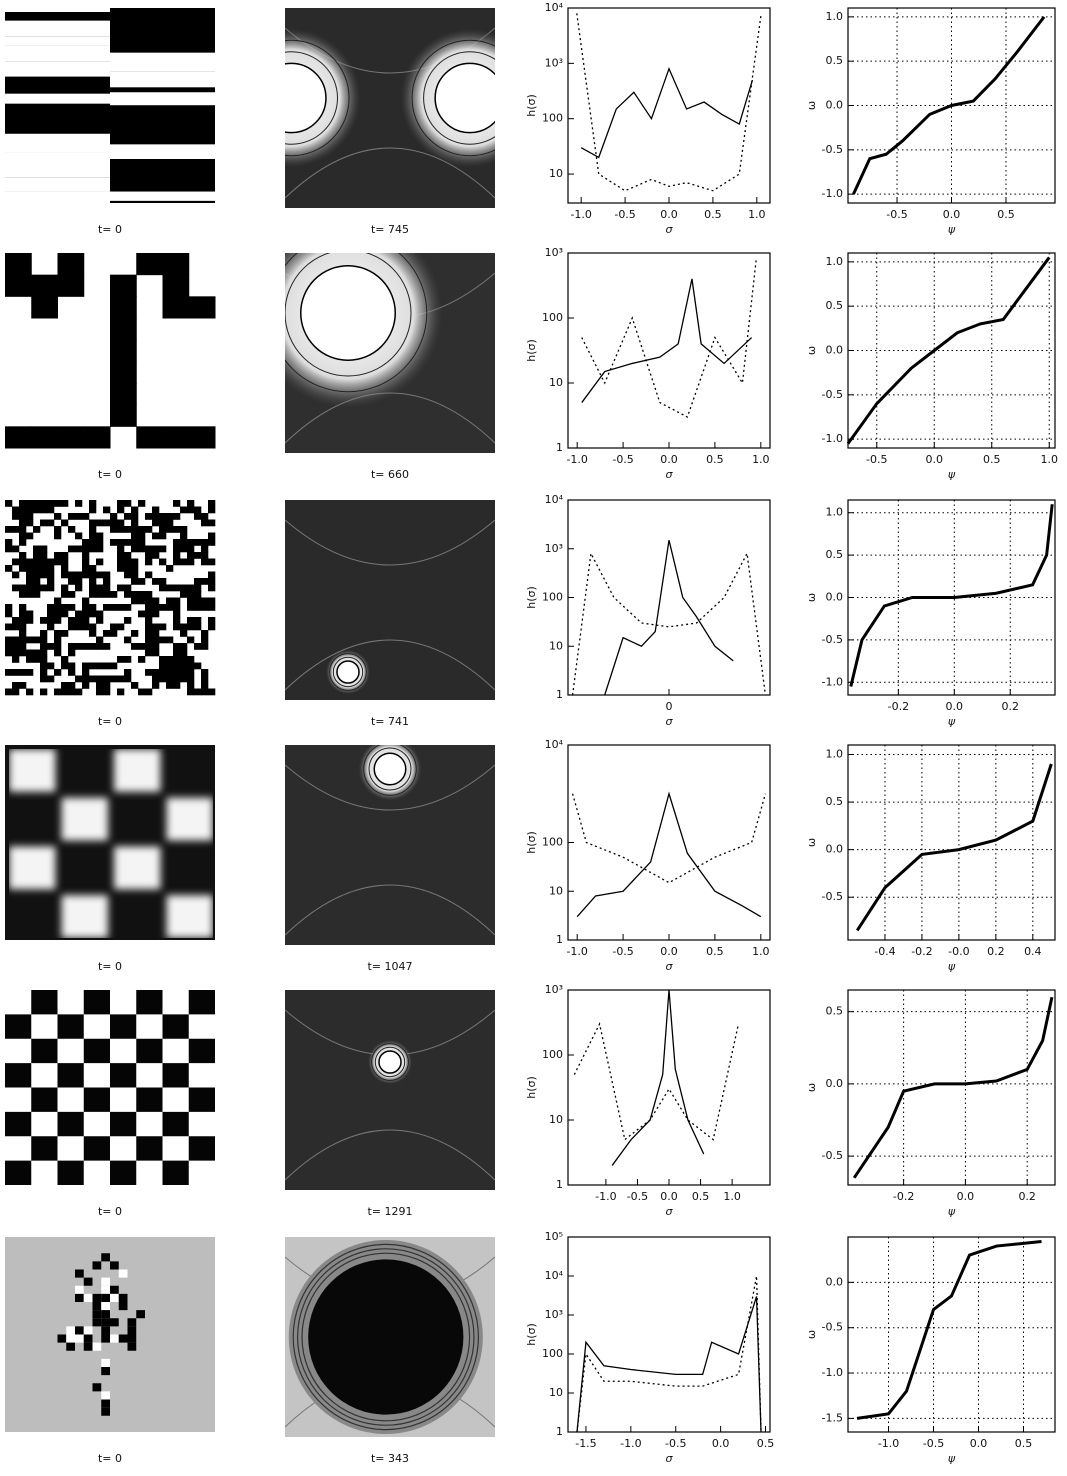  What do you see at coordinates (952, 214) in the screenshot?
I see `x-tick-label: 0.0` at bounding box center [952, 214].